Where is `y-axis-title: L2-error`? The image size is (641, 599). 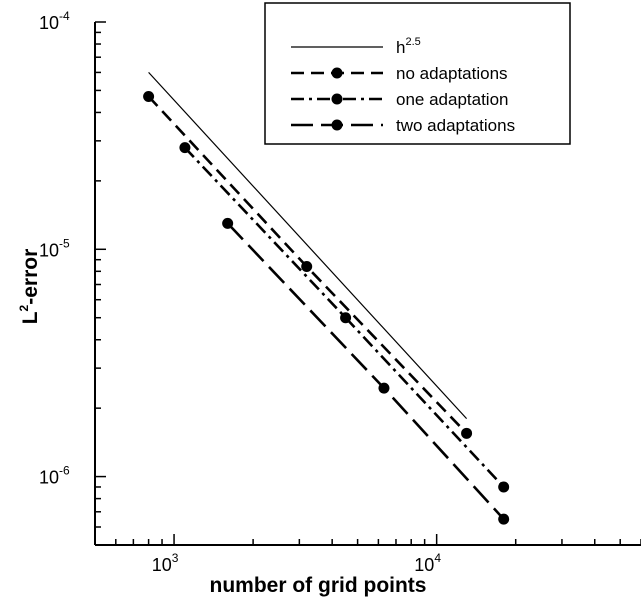 y-axis-title: L2-error is located at coordinates (29, 287).